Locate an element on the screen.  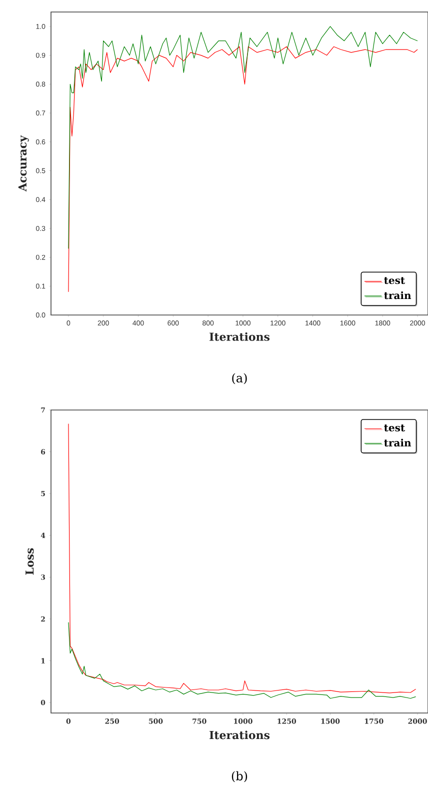
y-axis-title: Loss is located at coordinates (30, 561).